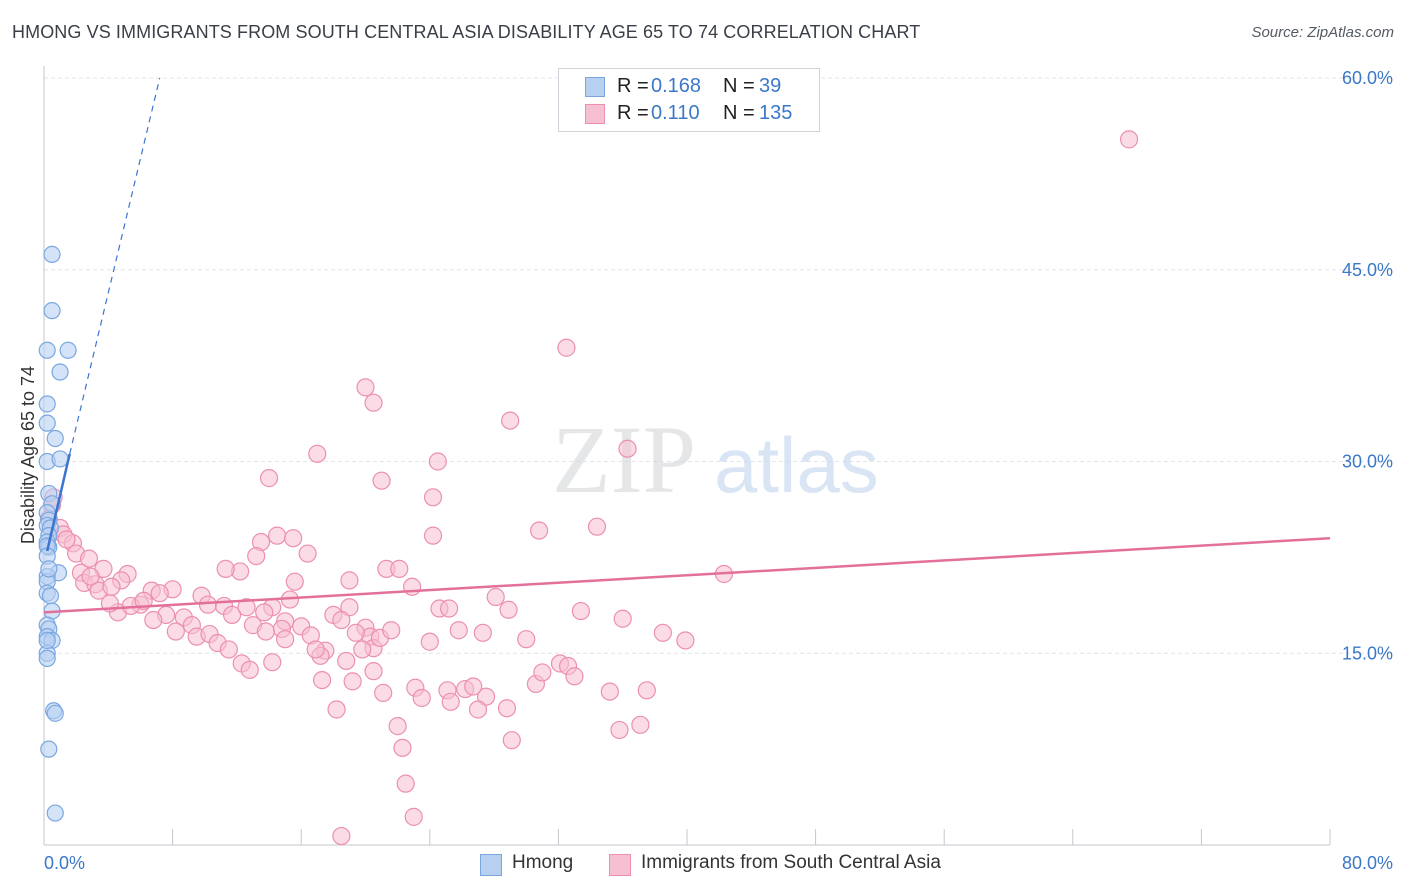 This screenshot has height=892, width=1406. I want to click on legend-row-hmong: R = 0.168 N = 39, so click(689, 88).